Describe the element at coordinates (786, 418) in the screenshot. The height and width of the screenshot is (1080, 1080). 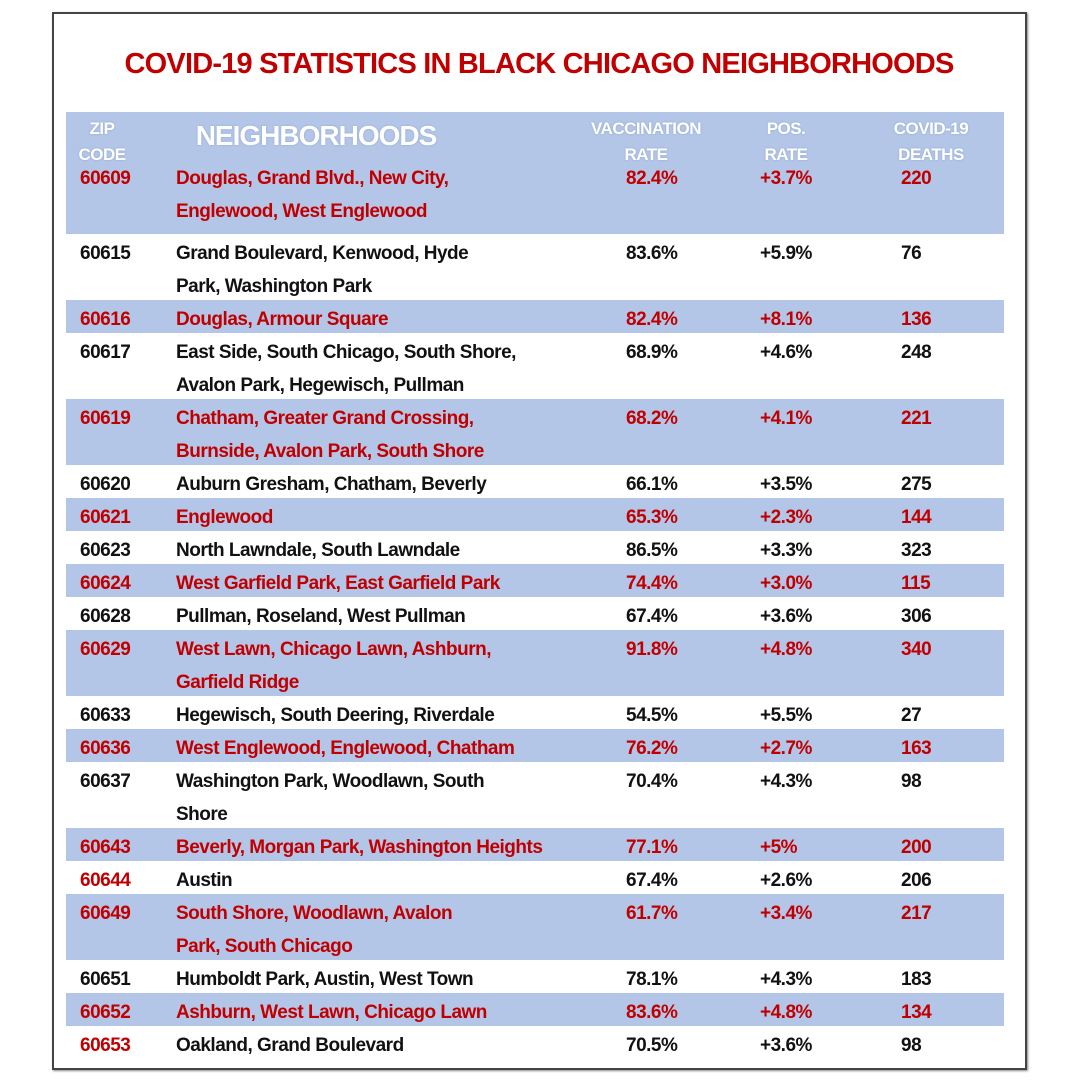
I see `positivity-rate-cell: +4.1%` at that location.